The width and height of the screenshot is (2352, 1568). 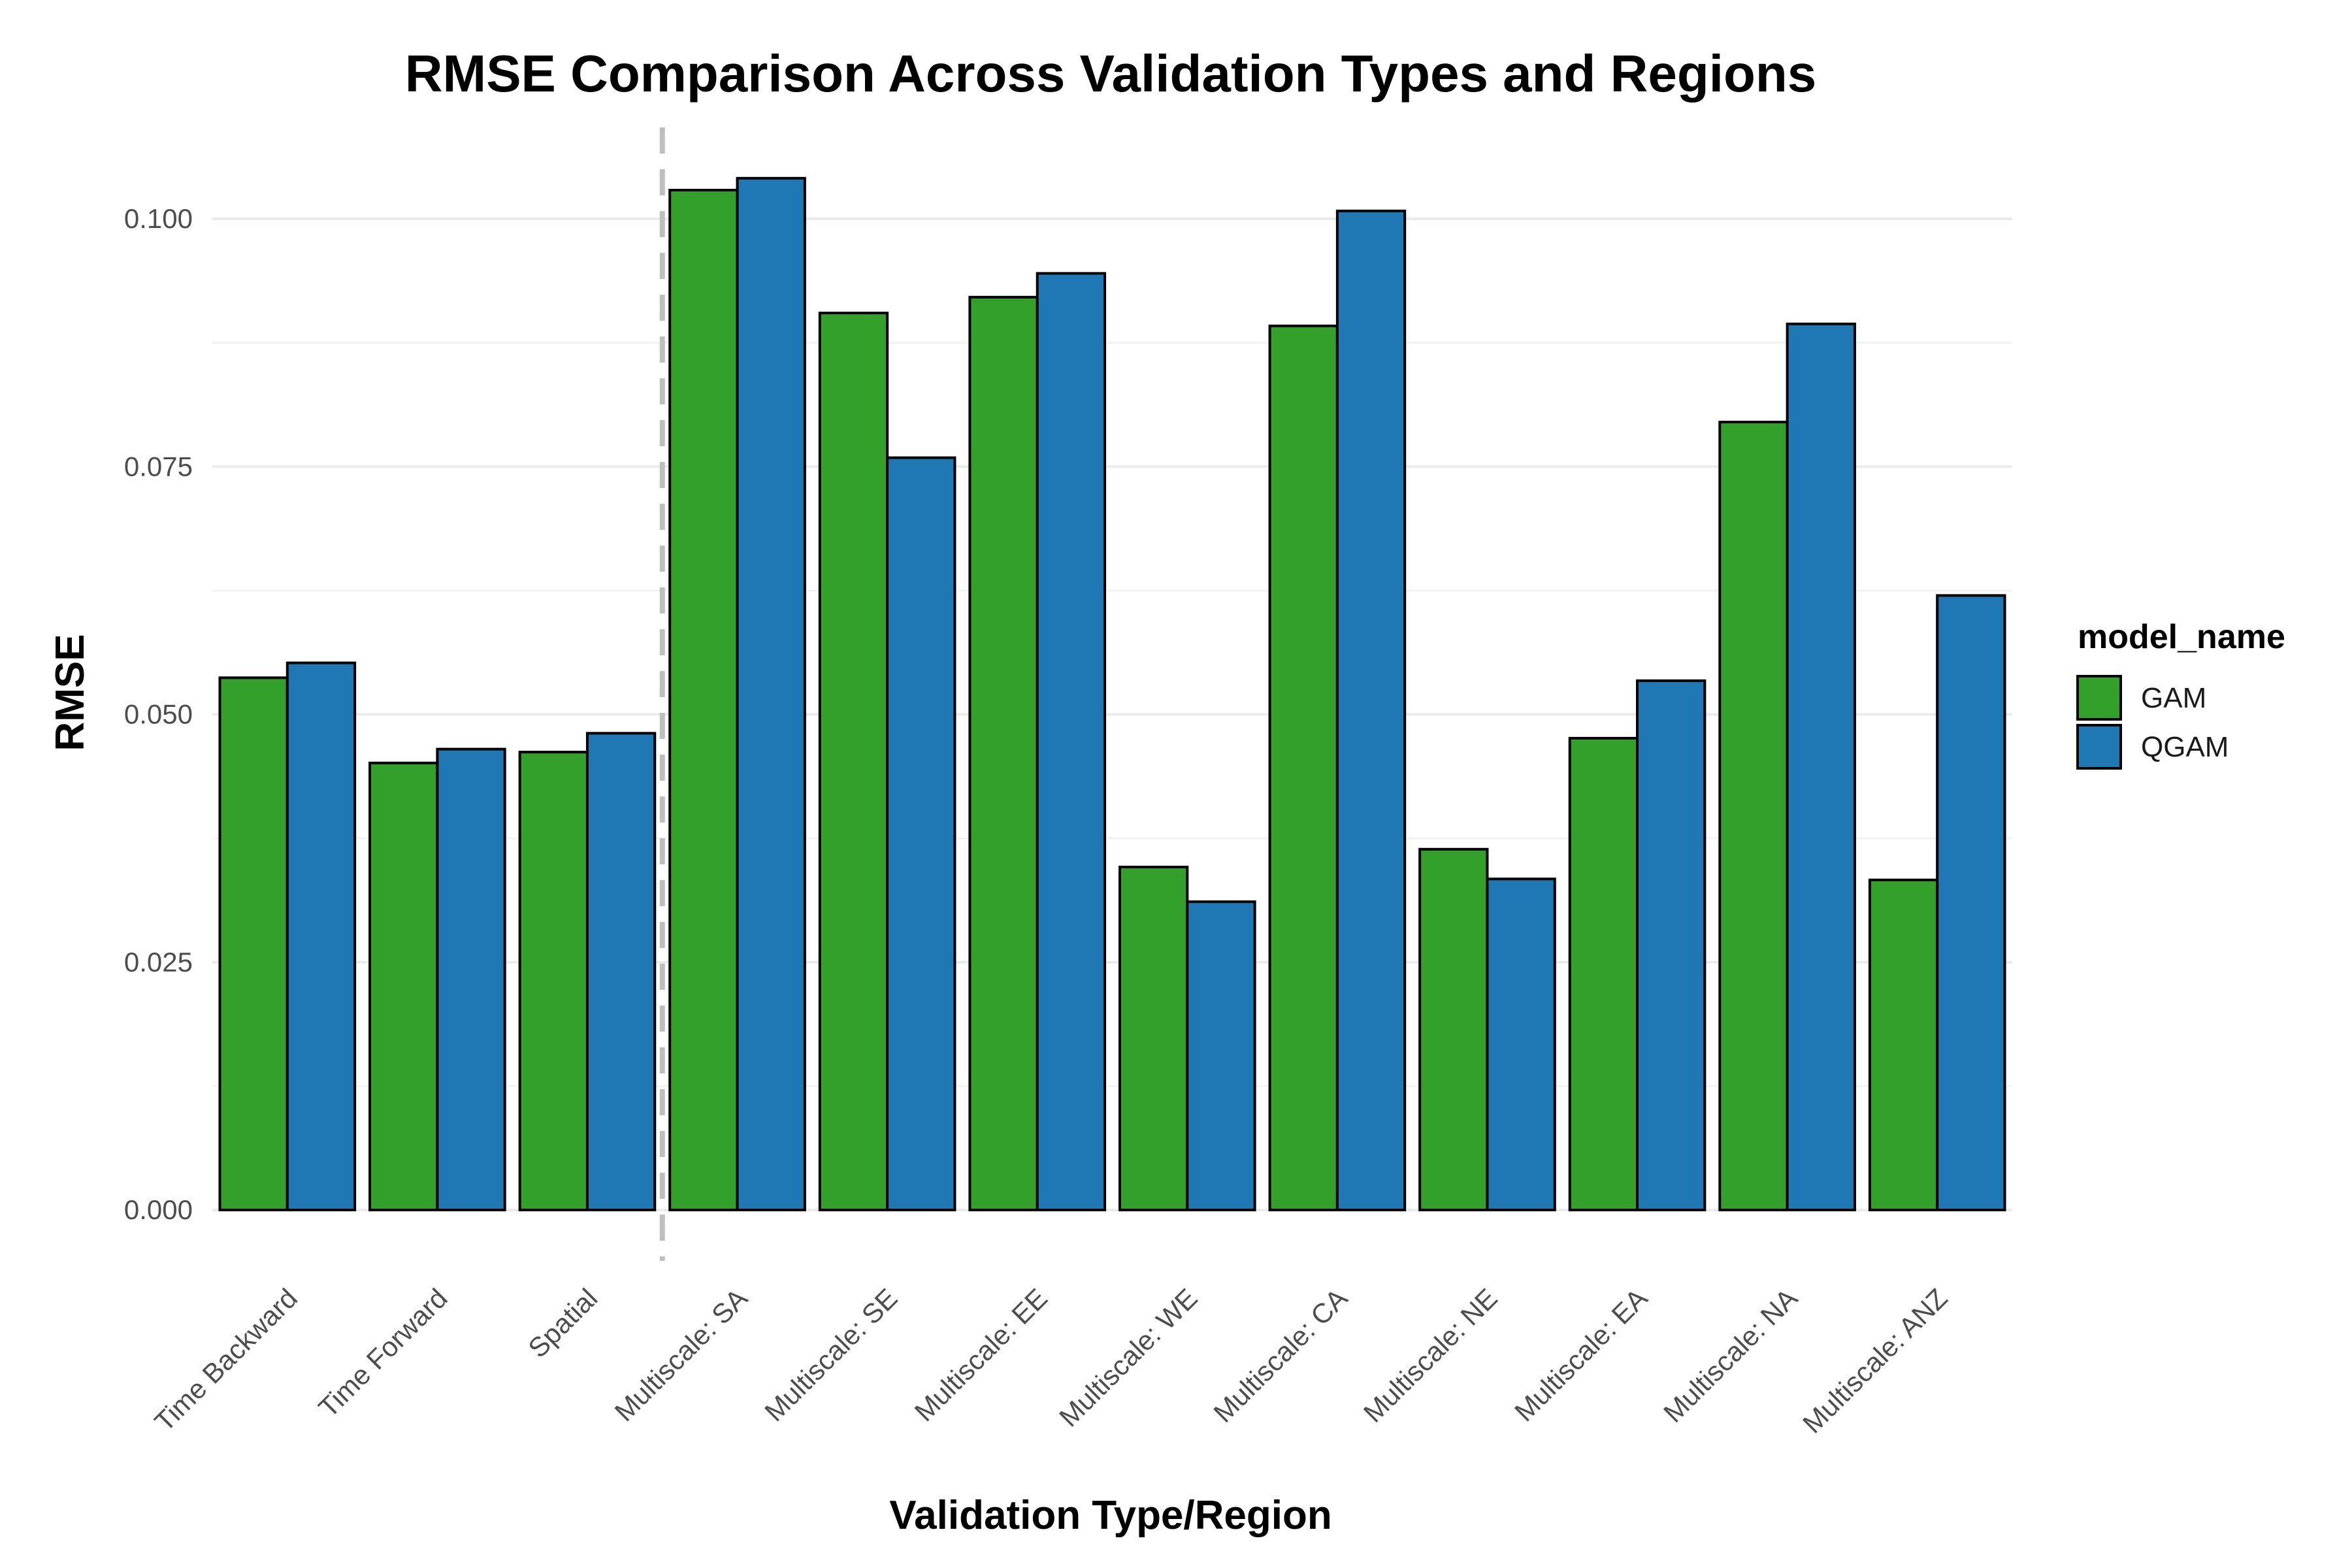 I want to click on y-axis-title: RMSE, so click(x=70, y=692).